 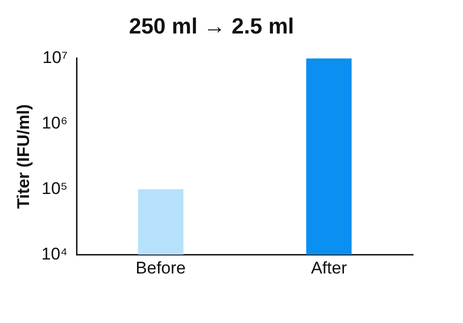 I want to click on y-tick-label: 10⁶, so click(x=55, y=122).